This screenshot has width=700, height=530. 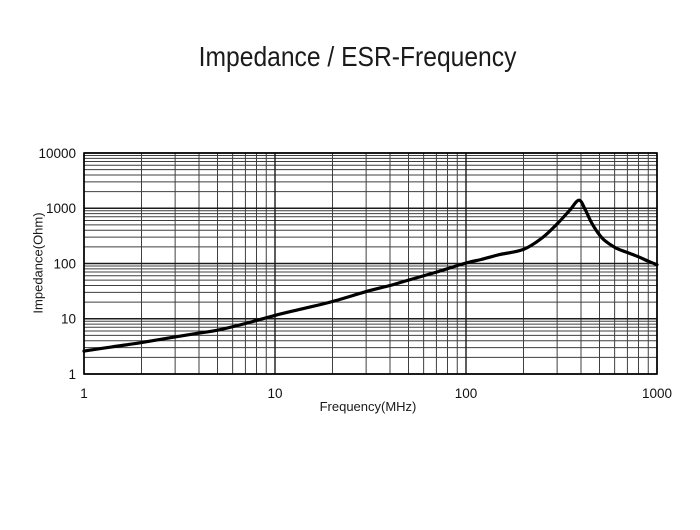 What do you see at coordinates (57, 153) in the screenshot?
I see `y-tick-label: 10000` at bounding box center [57, 153].